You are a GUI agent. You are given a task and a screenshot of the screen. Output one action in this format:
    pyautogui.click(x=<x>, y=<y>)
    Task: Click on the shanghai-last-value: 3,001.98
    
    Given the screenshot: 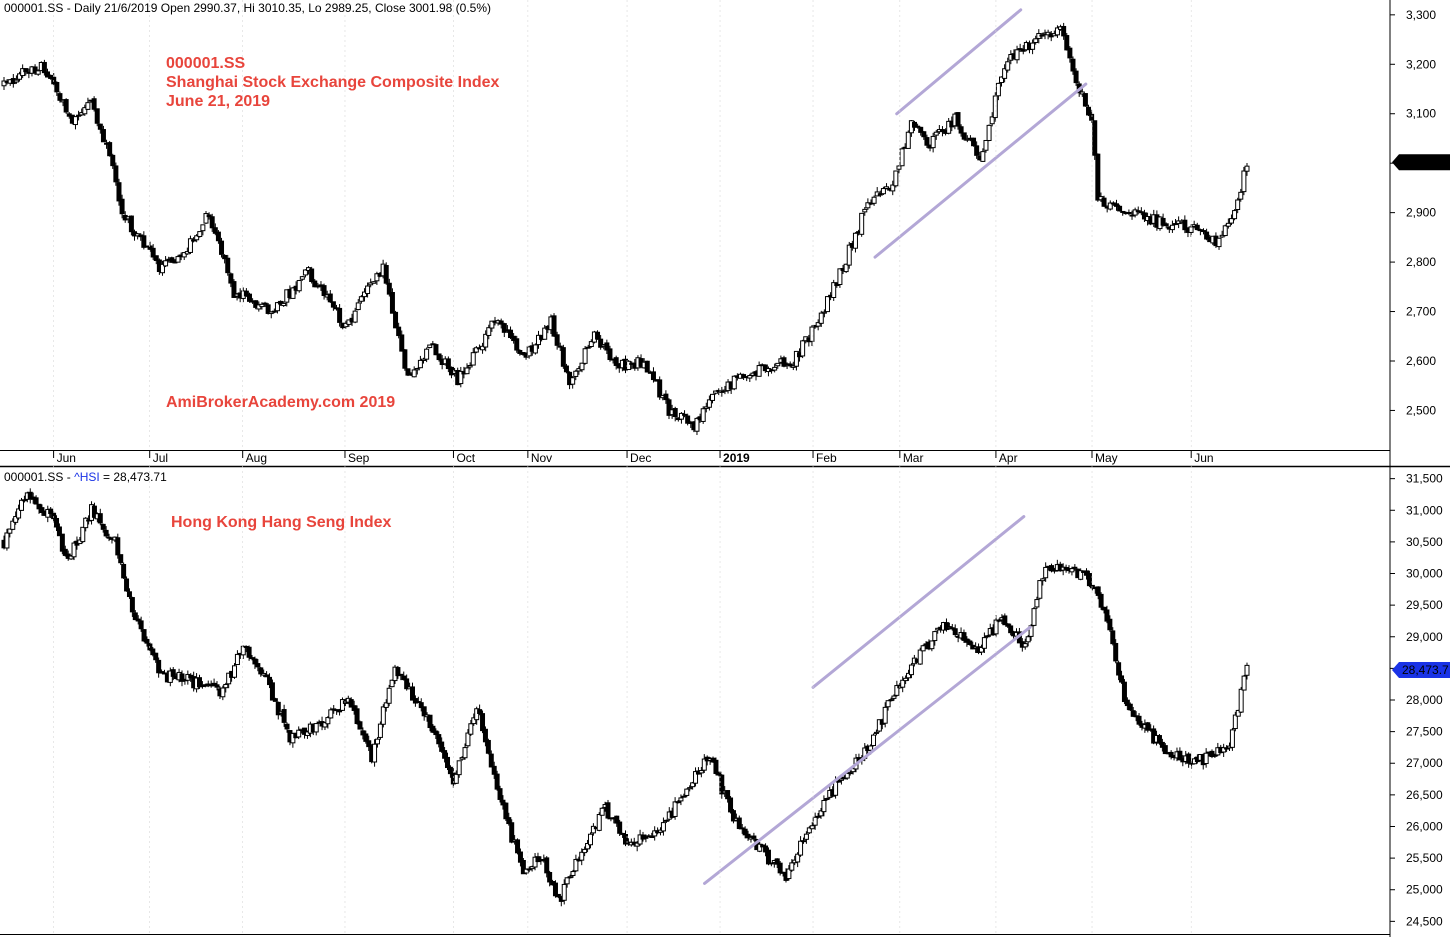 What is the action you would take?
    pyautogui.click(x=1425, y=162)
    